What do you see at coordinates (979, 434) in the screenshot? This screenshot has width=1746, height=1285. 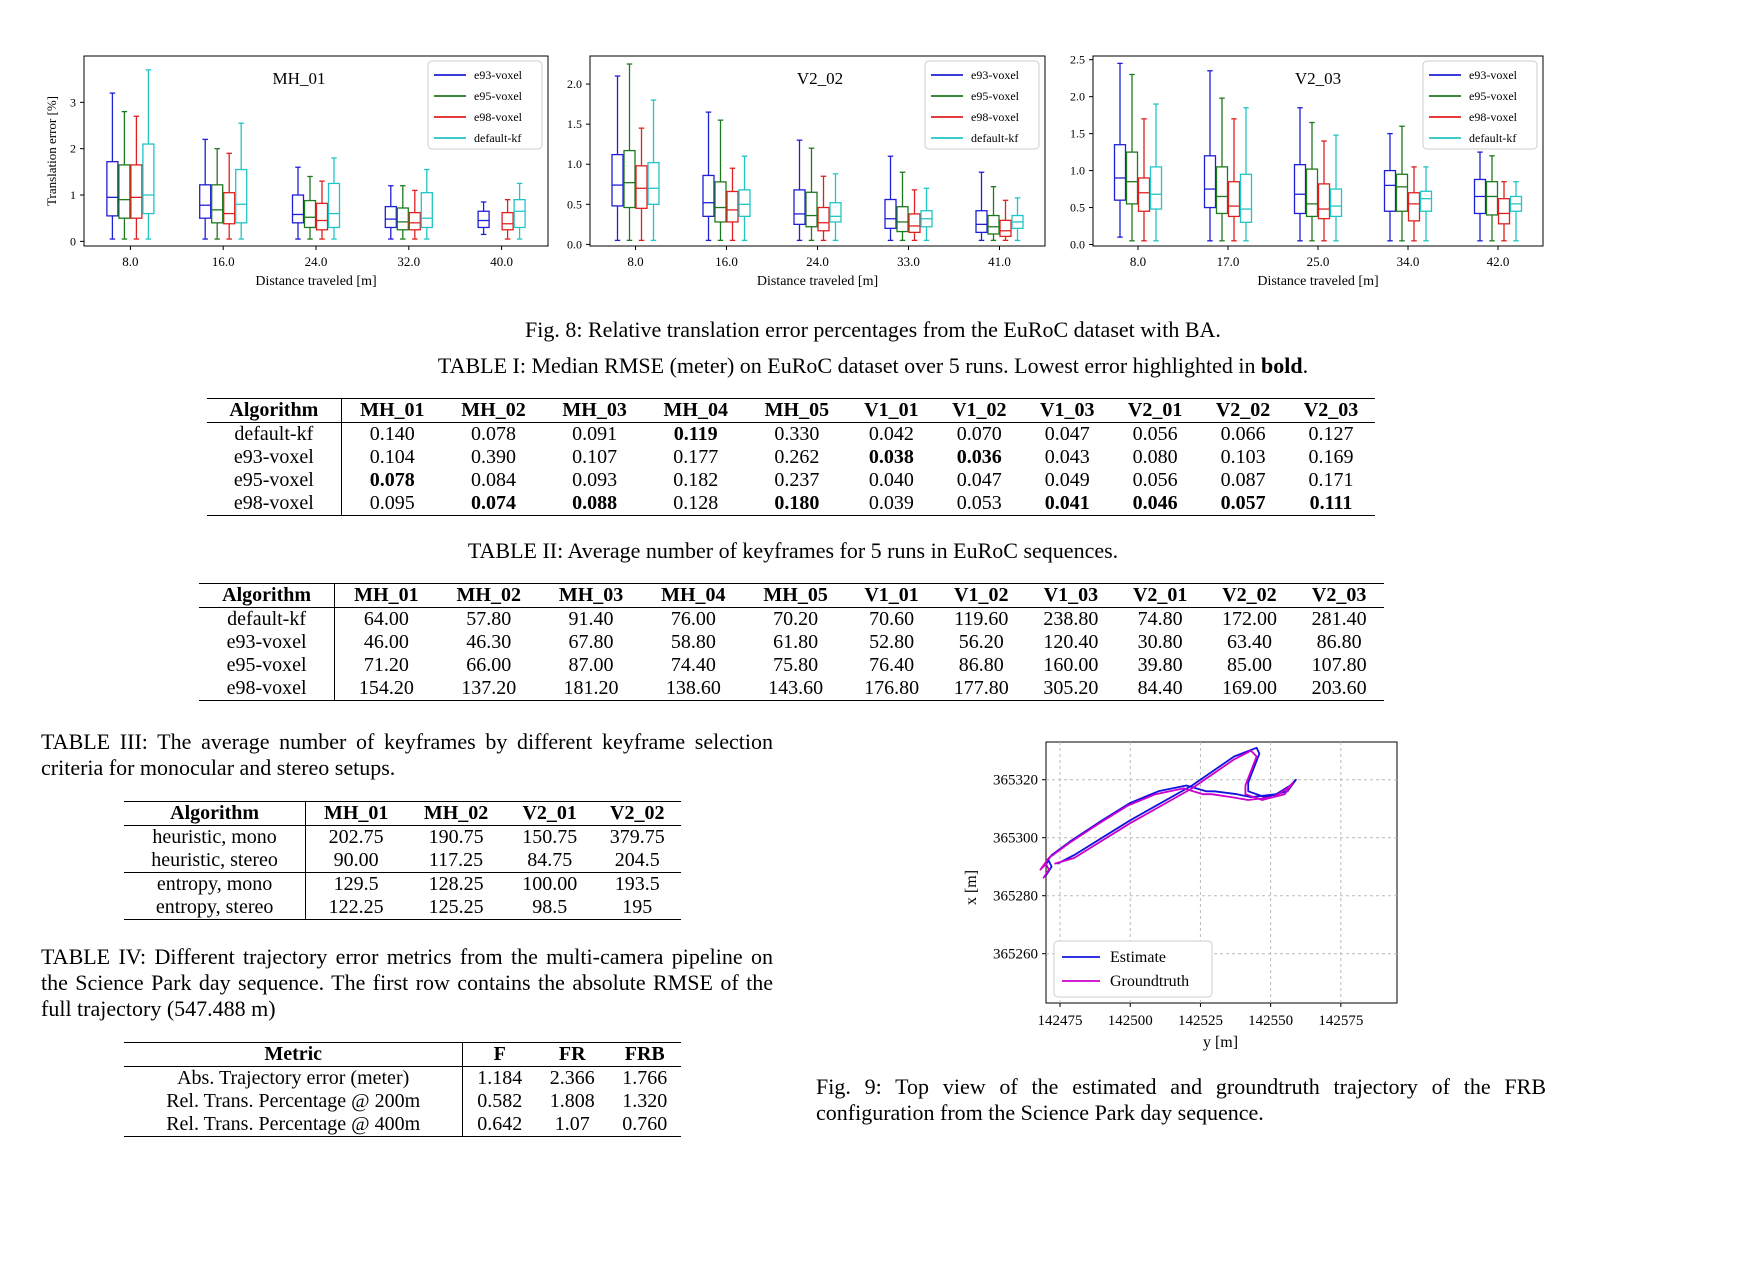 I see `table-cell: 0.070` at bounding box center [979, 434].